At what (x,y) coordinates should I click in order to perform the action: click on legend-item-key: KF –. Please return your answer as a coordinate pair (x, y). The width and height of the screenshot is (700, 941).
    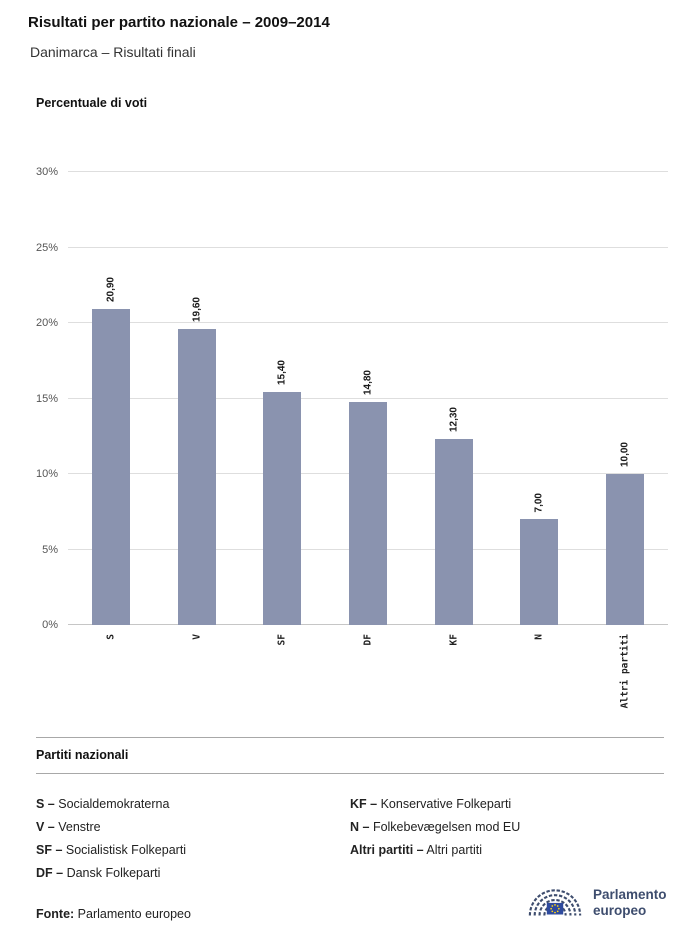
    Looking at the image, I should click on (364, 804).